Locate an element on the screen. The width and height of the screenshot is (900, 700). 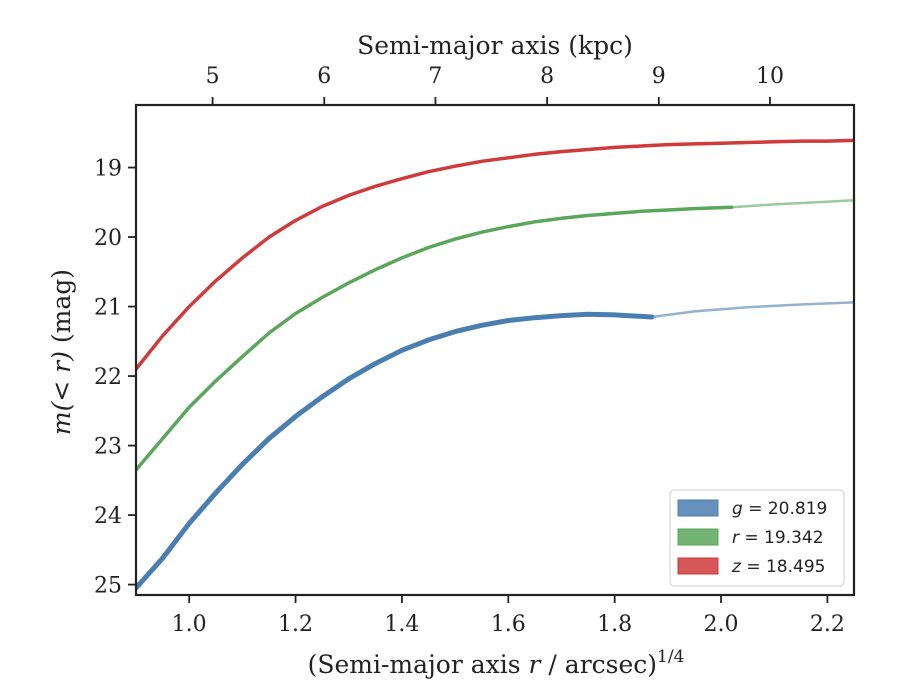
x-axis-title-var: r is located at coordinates (536, 664).